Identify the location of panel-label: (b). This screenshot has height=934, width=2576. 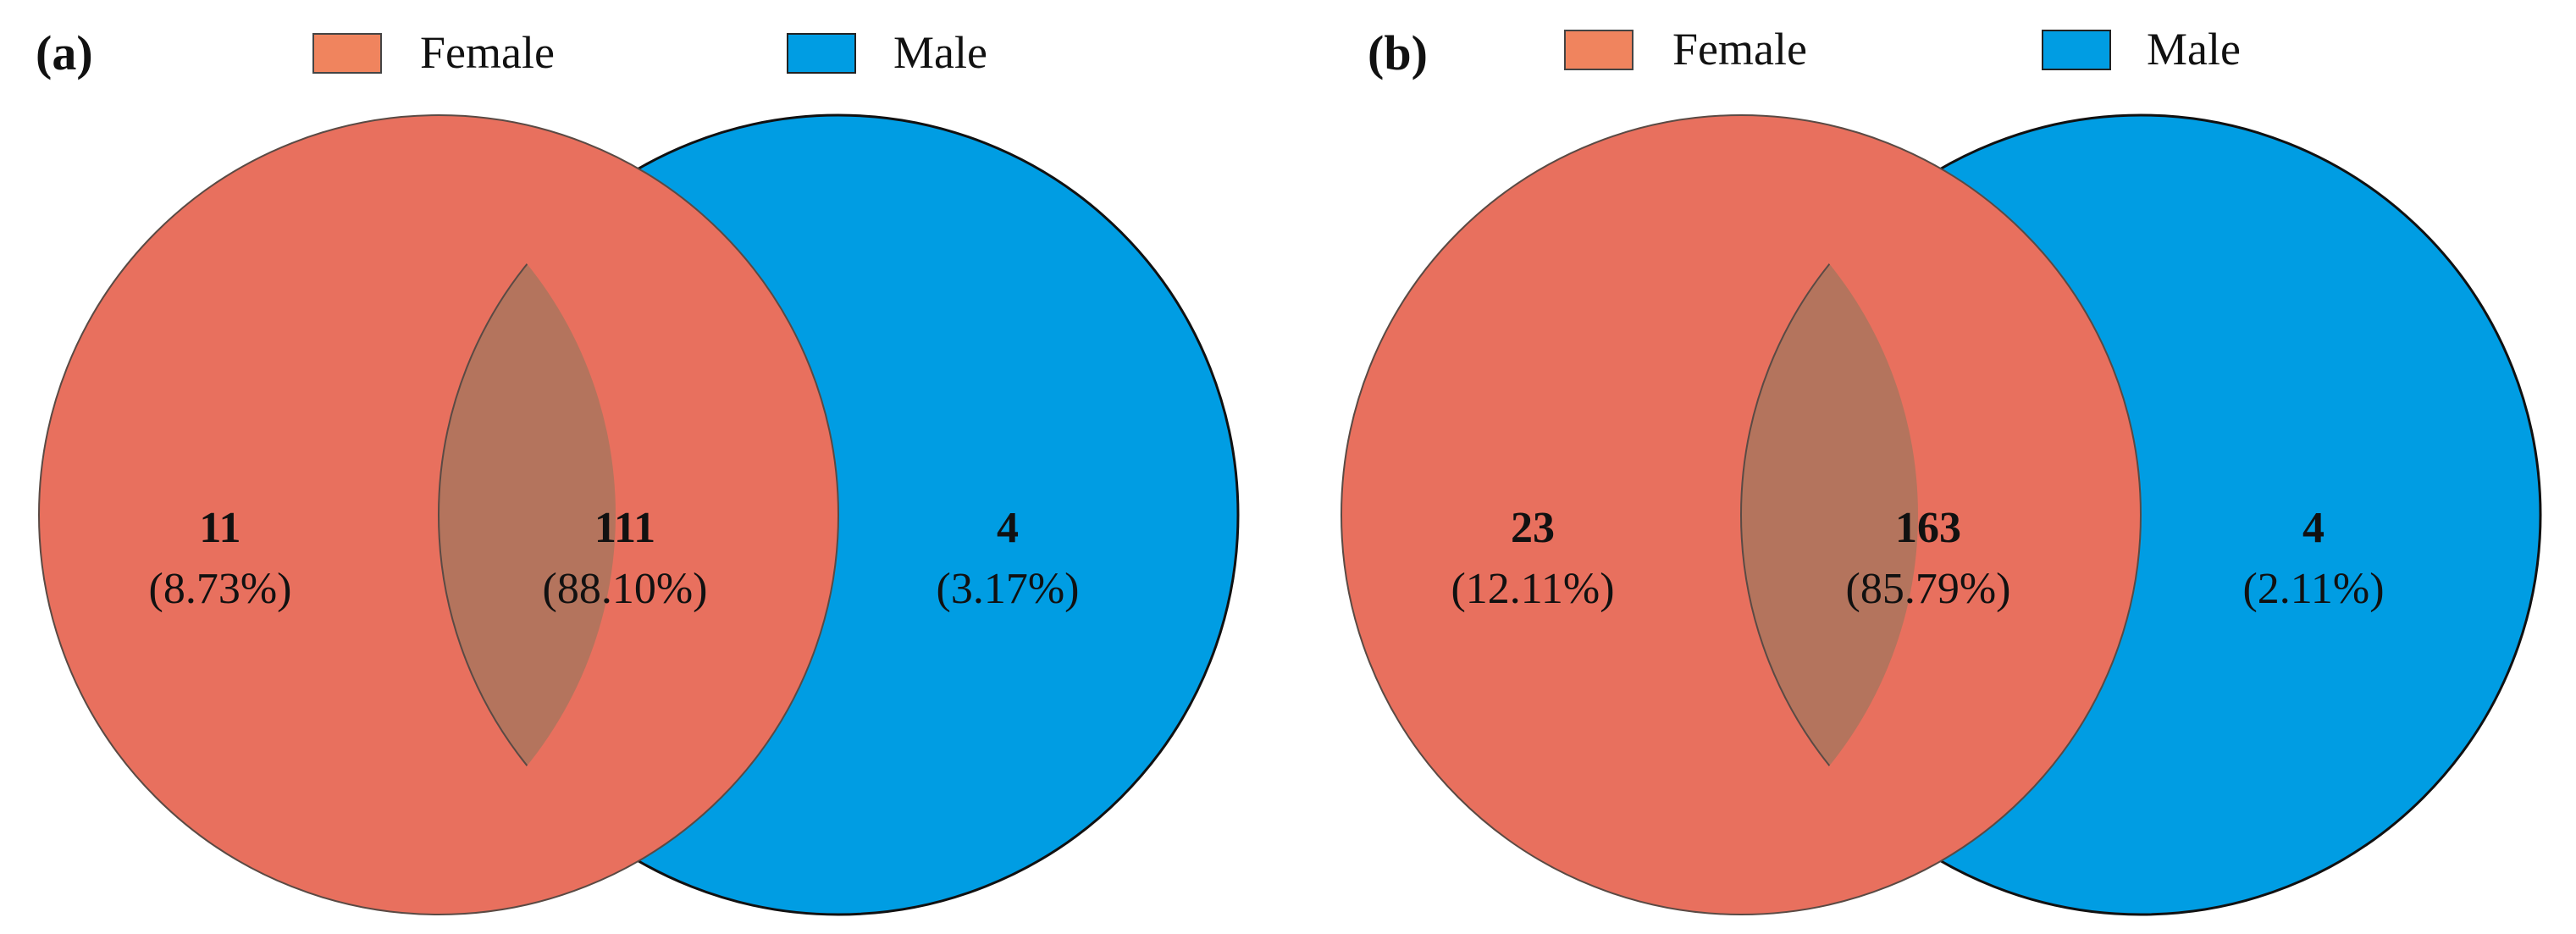
(1398, 52).